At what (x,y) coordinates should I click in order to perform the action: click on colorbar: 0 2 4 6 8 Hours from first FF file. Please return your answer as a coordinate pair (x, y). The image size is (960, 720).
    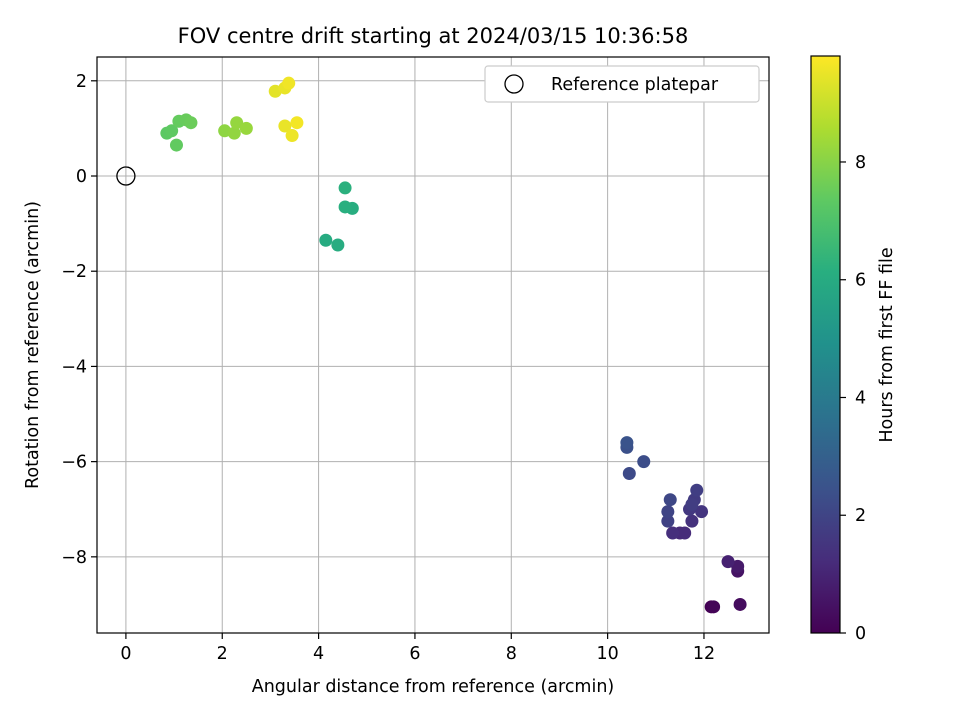
    Looking at the image, I should click on (853, 349).